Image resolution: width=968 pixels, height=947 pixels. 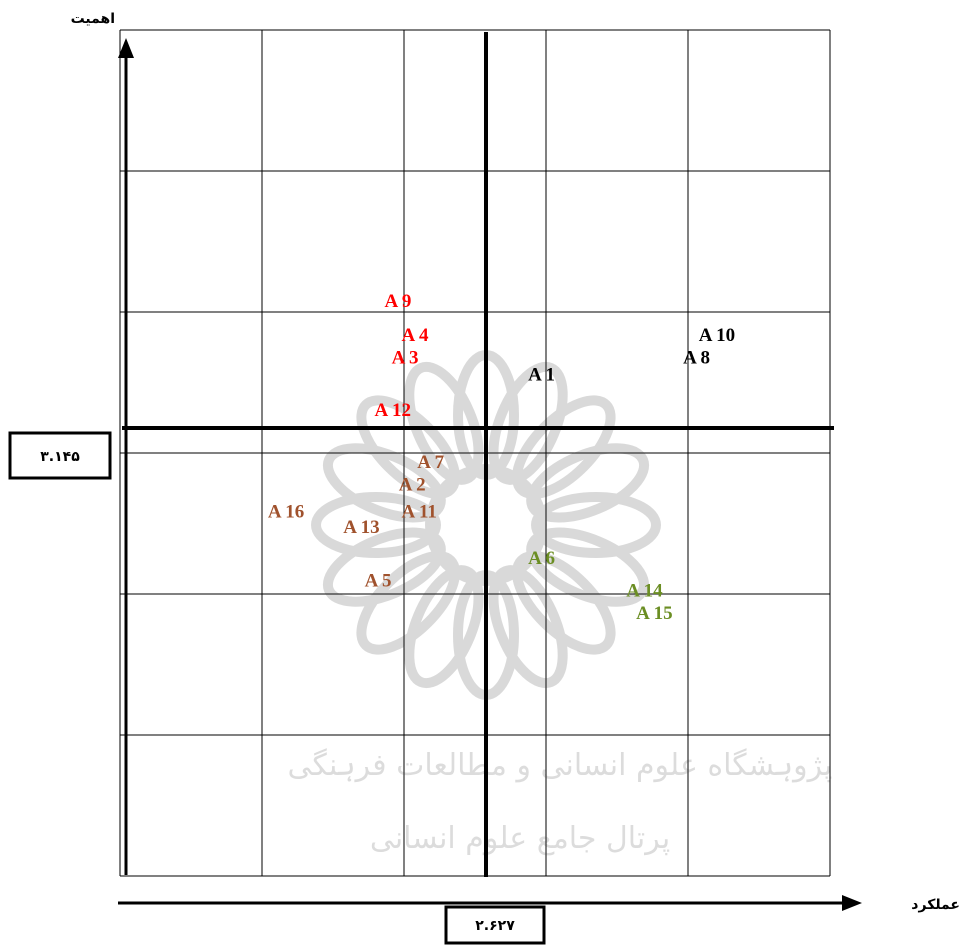 I want to click on point-label: A 15, so click(x=654, y=613).